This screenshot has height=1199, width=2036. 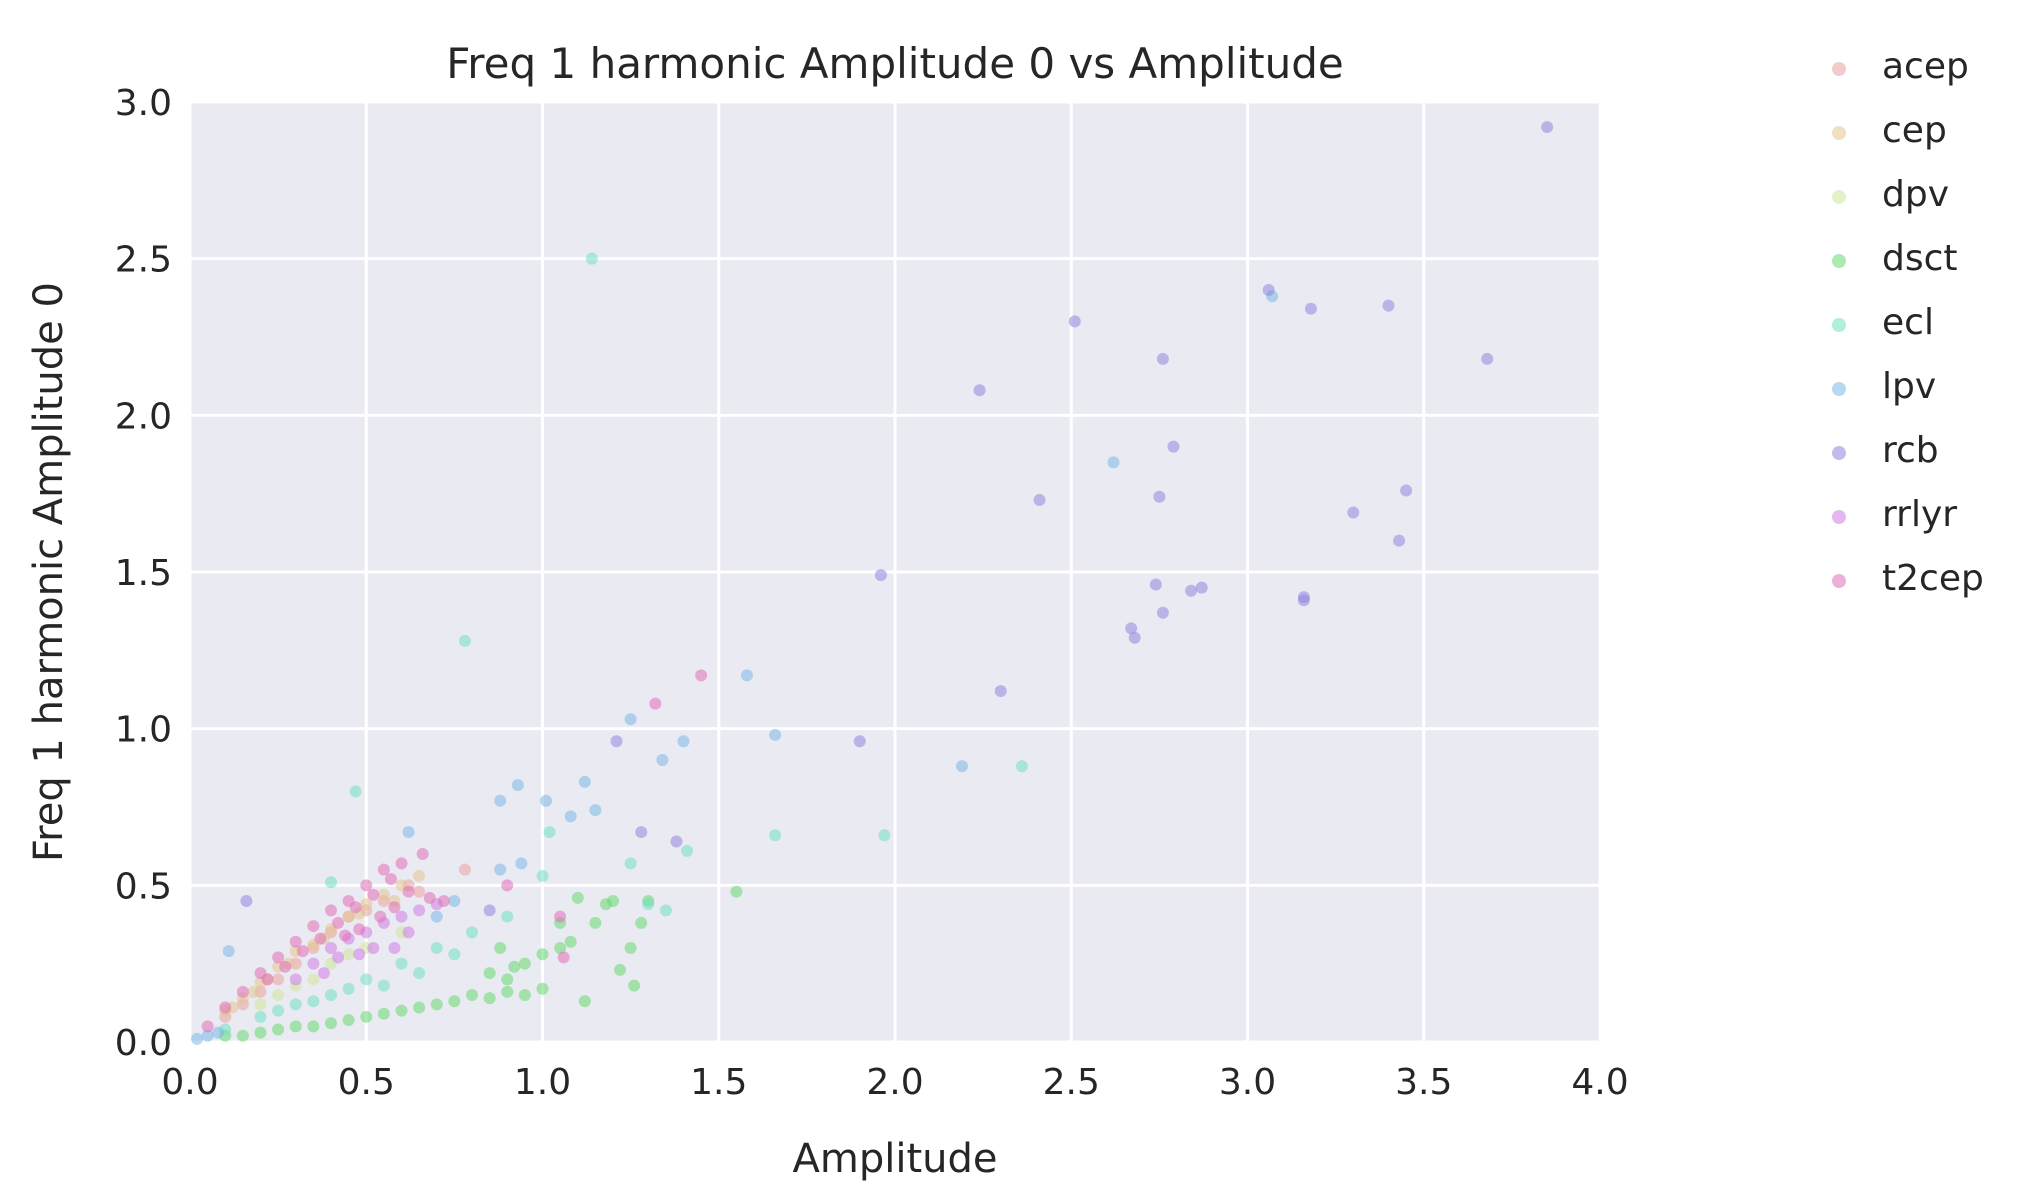 What do you see at coordinates (1915, 72) in the screenshot?
I see `legend-item-acep: acep` at bounding box center [1915, 72].